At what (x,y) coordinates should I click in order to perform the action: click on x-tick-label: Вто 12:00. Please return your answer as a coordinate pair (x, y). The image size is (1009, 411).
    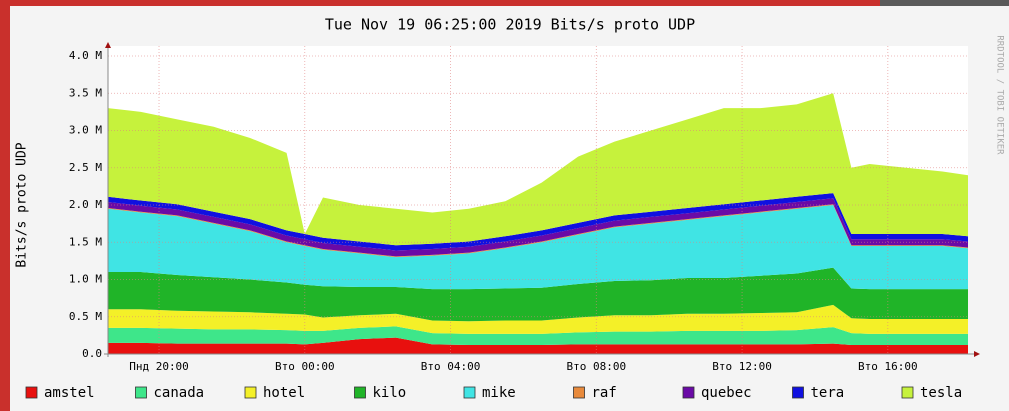
    Looking at the image, I should click on (742, 366).